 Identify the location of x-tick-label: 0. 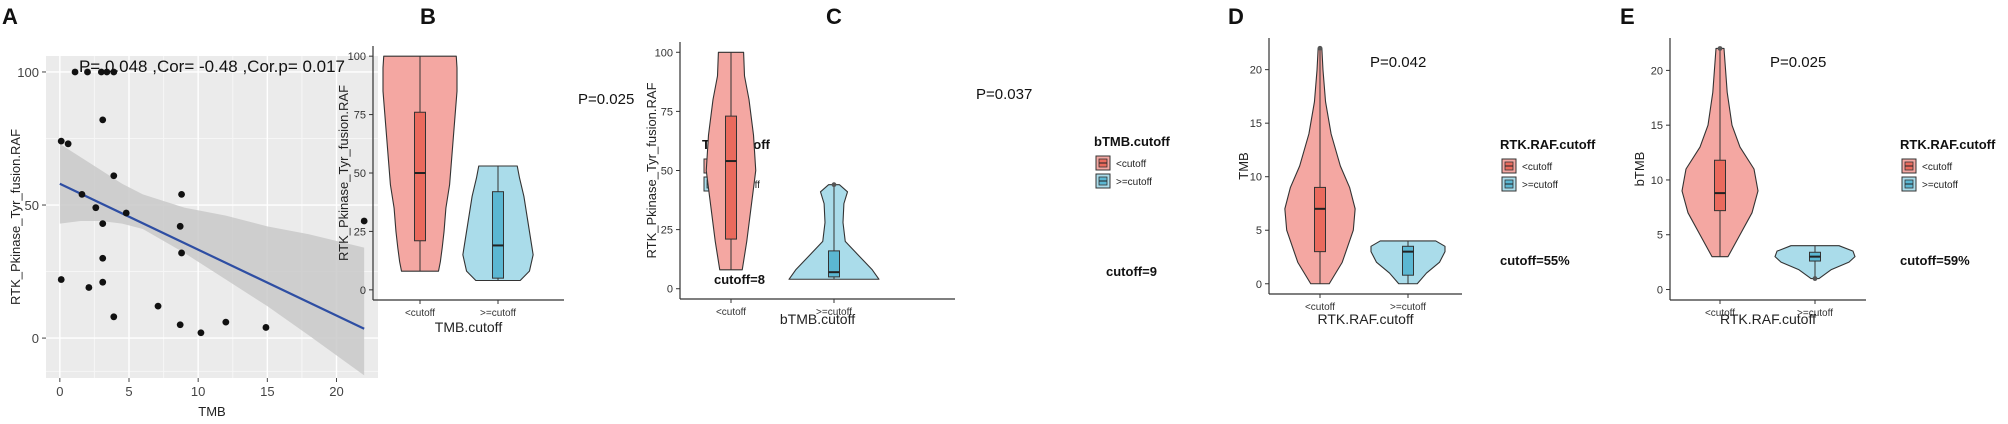
(59, 391).